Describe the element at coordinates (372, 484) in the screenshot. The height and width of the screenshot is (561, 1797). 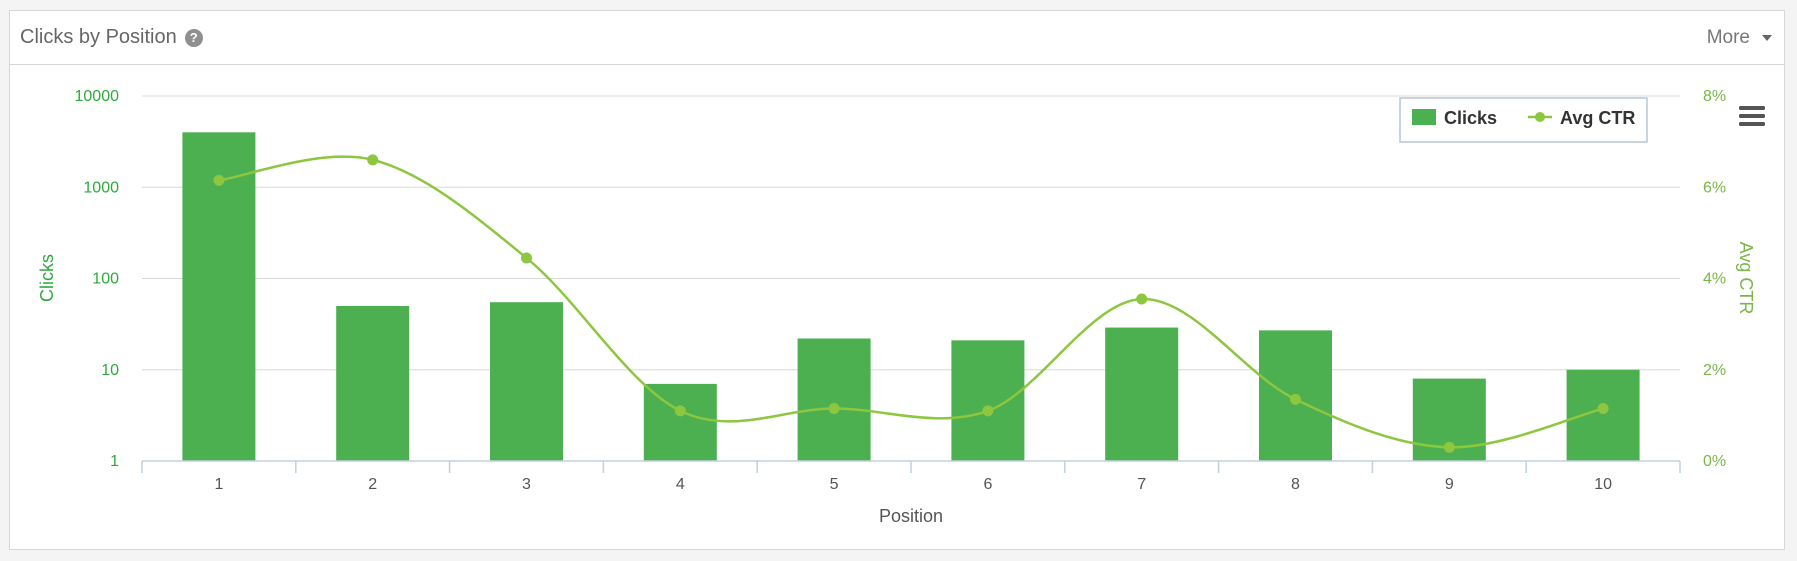
I see `x-tick-label: 2` at that location.